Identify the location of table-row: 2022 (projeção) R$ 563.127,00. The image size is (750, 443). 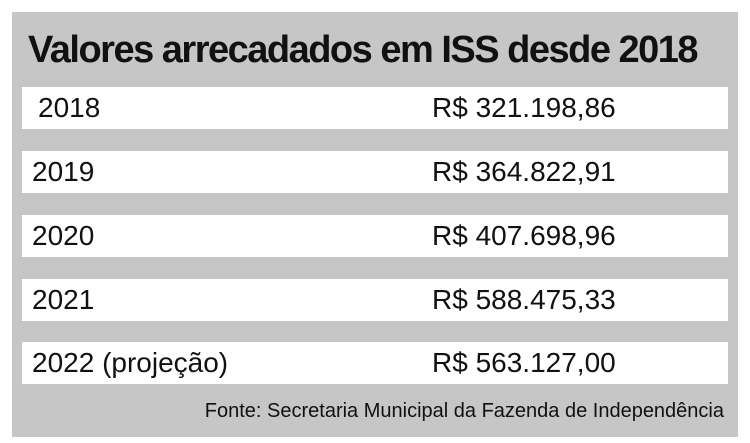
(375, 363).